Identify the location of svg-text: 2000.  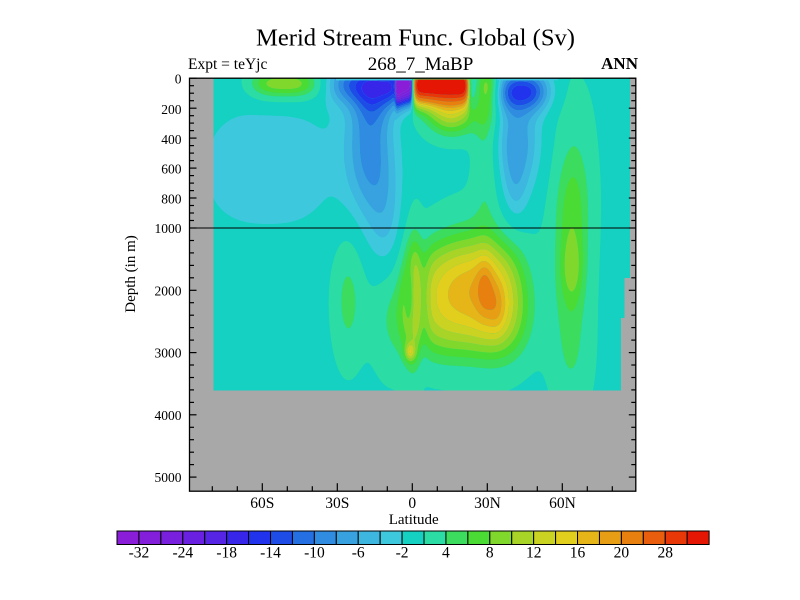
(168, 290).